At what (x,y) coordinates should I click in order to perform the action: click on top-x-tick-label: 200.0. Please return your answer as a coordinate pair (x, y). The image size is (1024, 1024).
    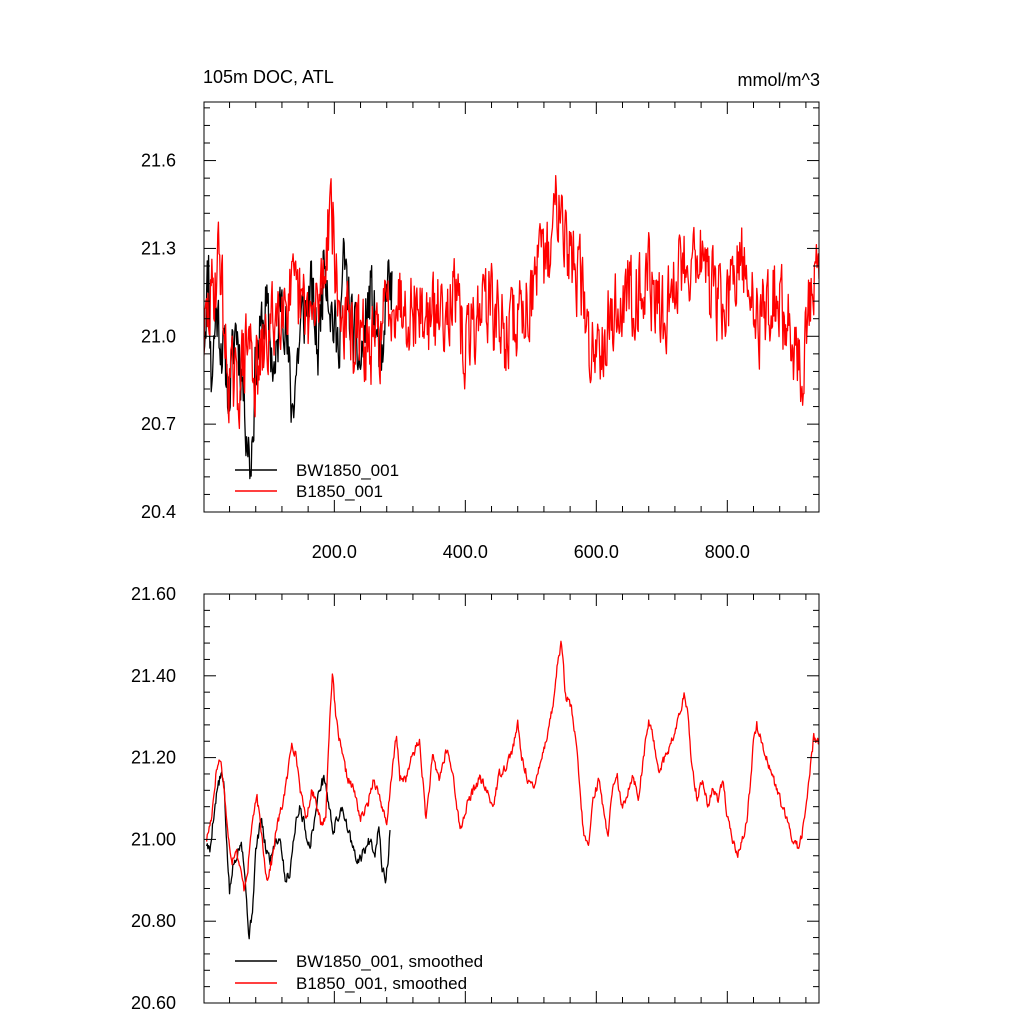
    Looking at the image, I should click on (334, 552).